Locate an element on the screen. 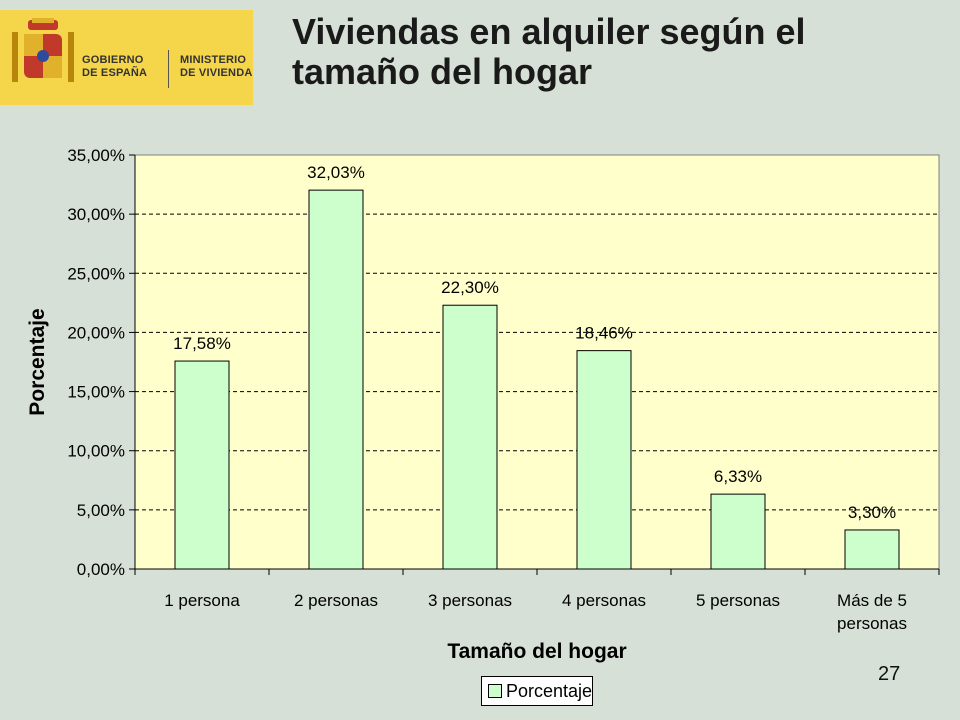  logo-text-ministry: MINISTERIO DE VIVIENDA is located at coordinates (216, 66).